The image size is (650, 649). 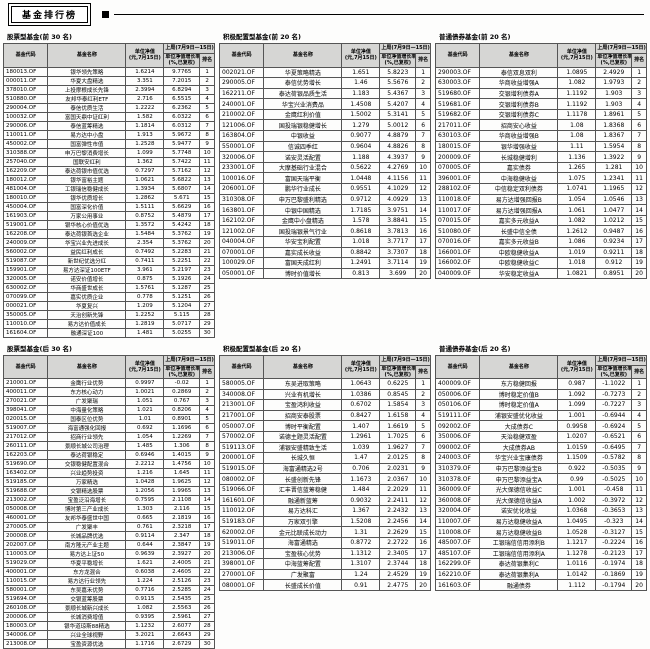 What do you see at coordinates (87, 116) in the screenshot?
I see `fund-name-cell: 富国天鼎中证红利` at bounding box center [87, 116].